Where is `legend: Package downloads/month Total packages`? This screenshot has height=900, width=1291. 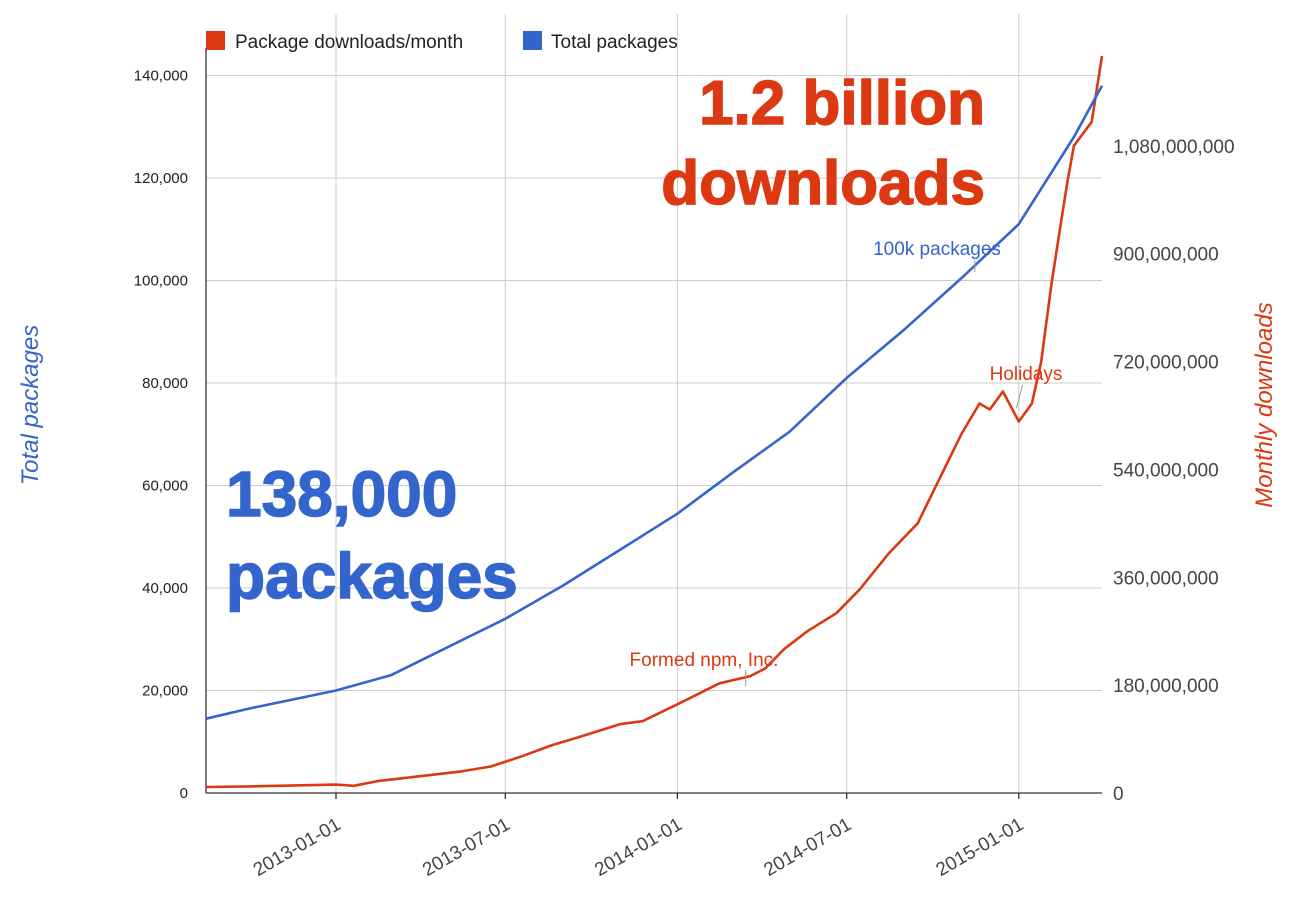
legend: Package downloads/month Total packages is located at coordinates (442, 42).